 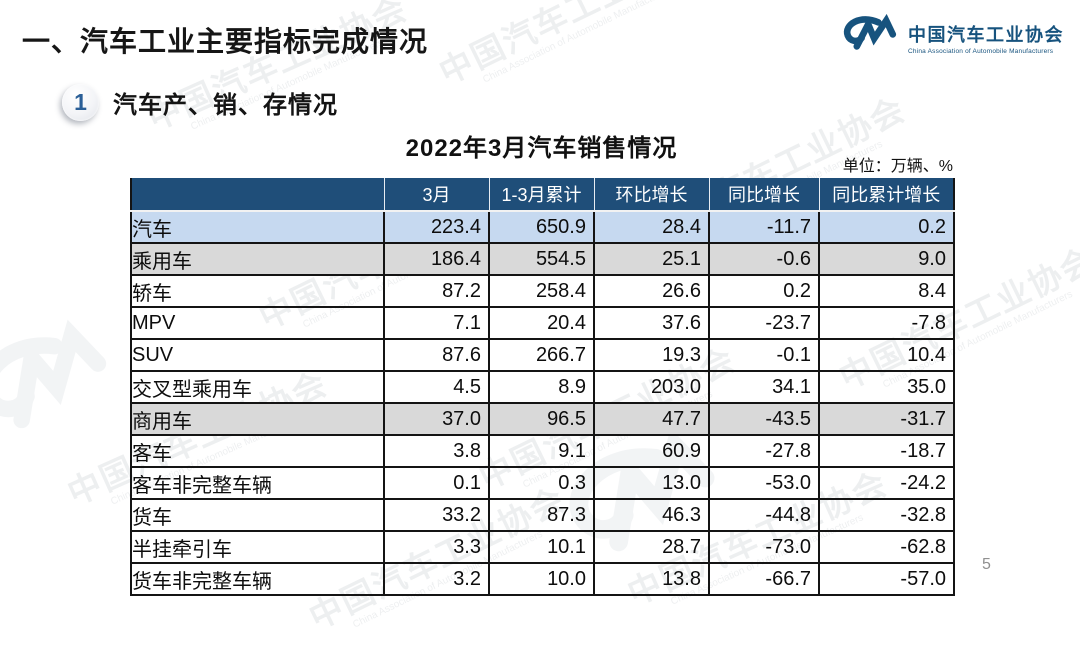 I want to click on section-title: 汽车产、销、存情况, so click(x=225, y=105).